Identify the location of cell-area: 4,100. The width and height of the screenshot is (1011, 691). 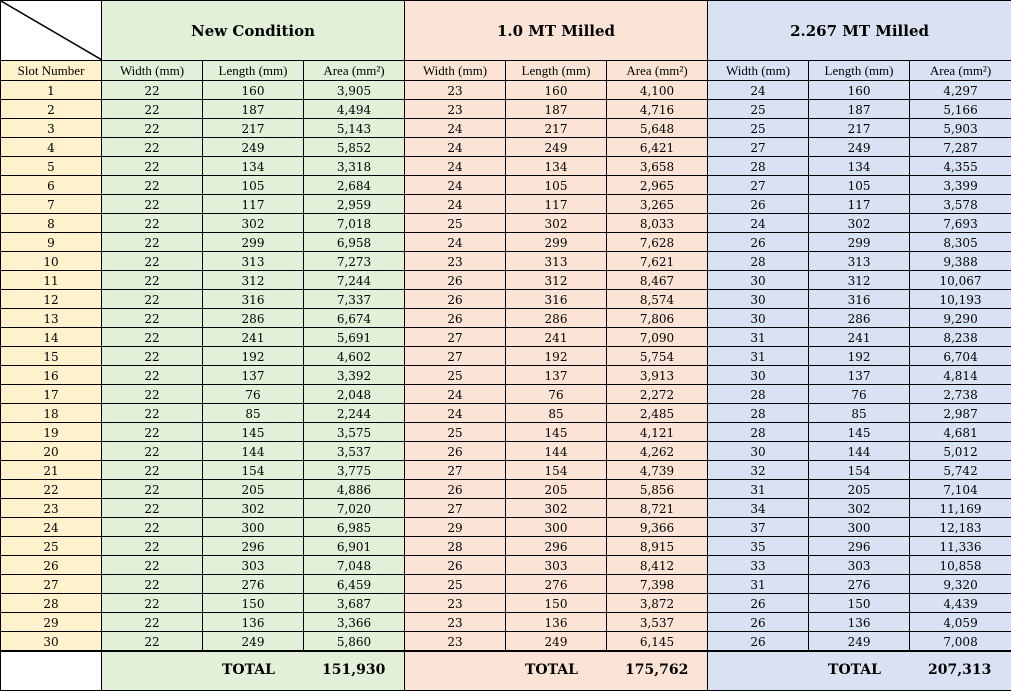
(657, 90).